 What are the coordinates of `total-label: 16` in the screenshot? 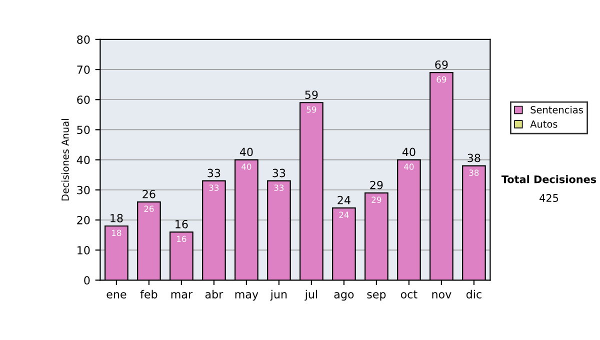 It's located at (182, 224).